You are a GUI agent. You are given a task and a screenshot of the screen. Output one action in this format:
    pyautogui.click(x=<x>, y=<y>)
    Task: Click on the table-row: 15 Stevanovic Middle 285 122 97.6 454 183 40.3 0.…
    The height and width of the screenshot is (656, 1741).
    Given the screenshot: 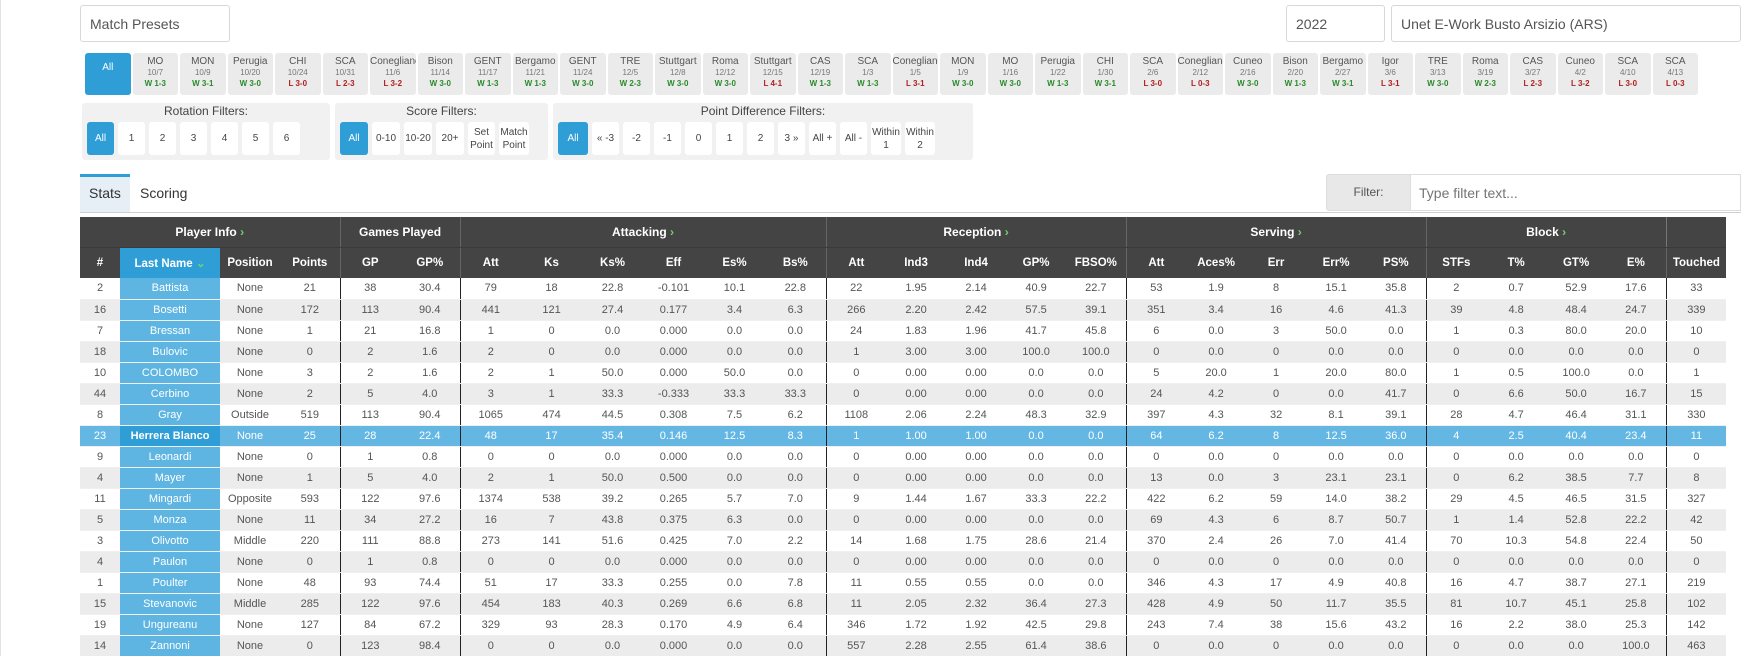 What is the action you would take?
    pyautogui.click(x=903, y=604)
    